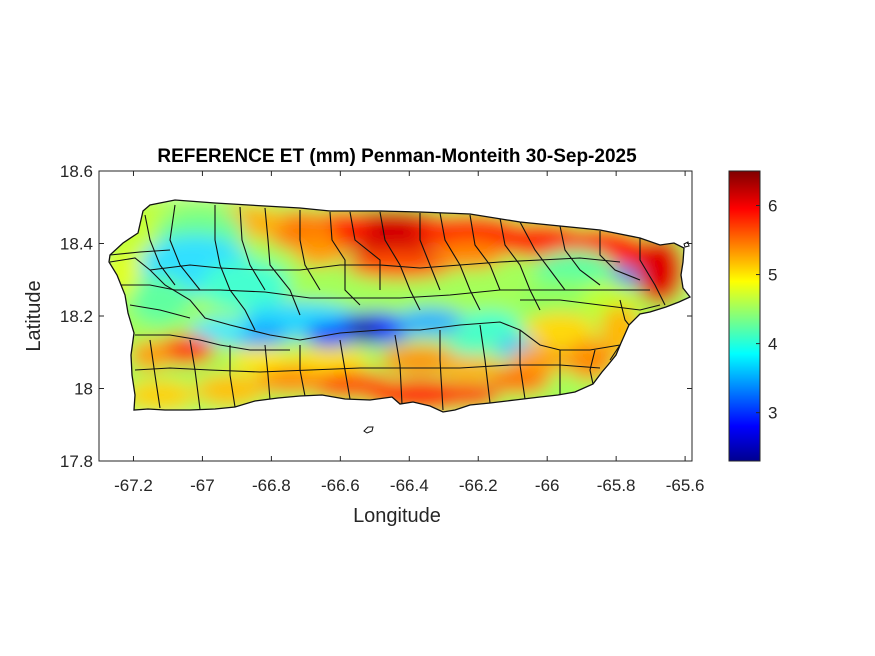  What do you see at coordinates (478, 485) in the screenshot?
I see `x-tick-label: -66.2` at bounding box center [478, 485].